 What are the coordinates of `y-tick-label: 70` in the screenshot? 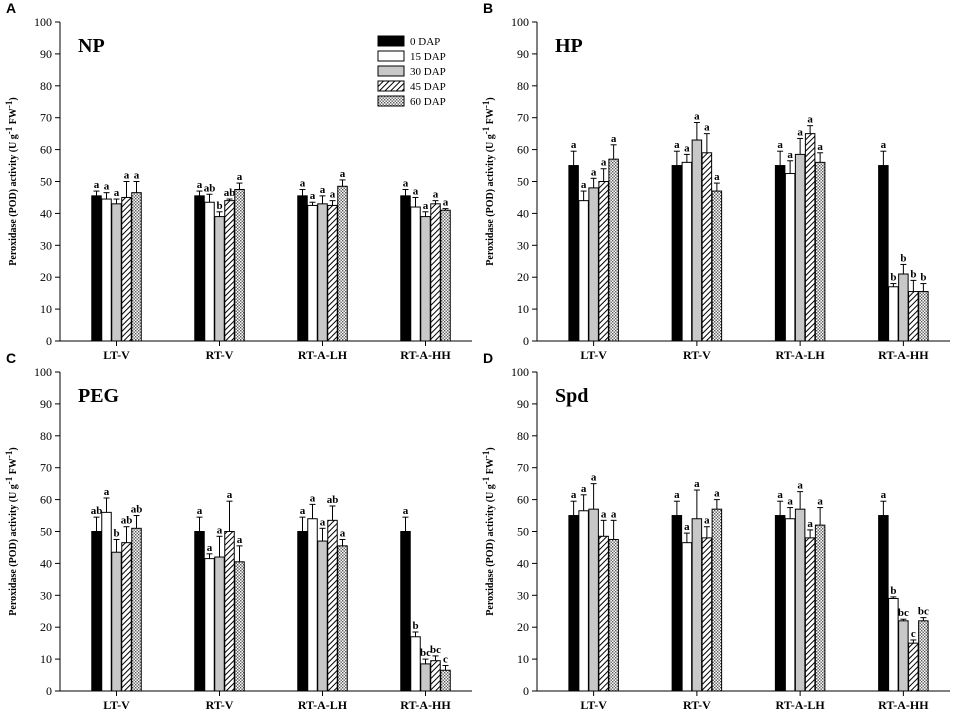 It's located at (46, 468).